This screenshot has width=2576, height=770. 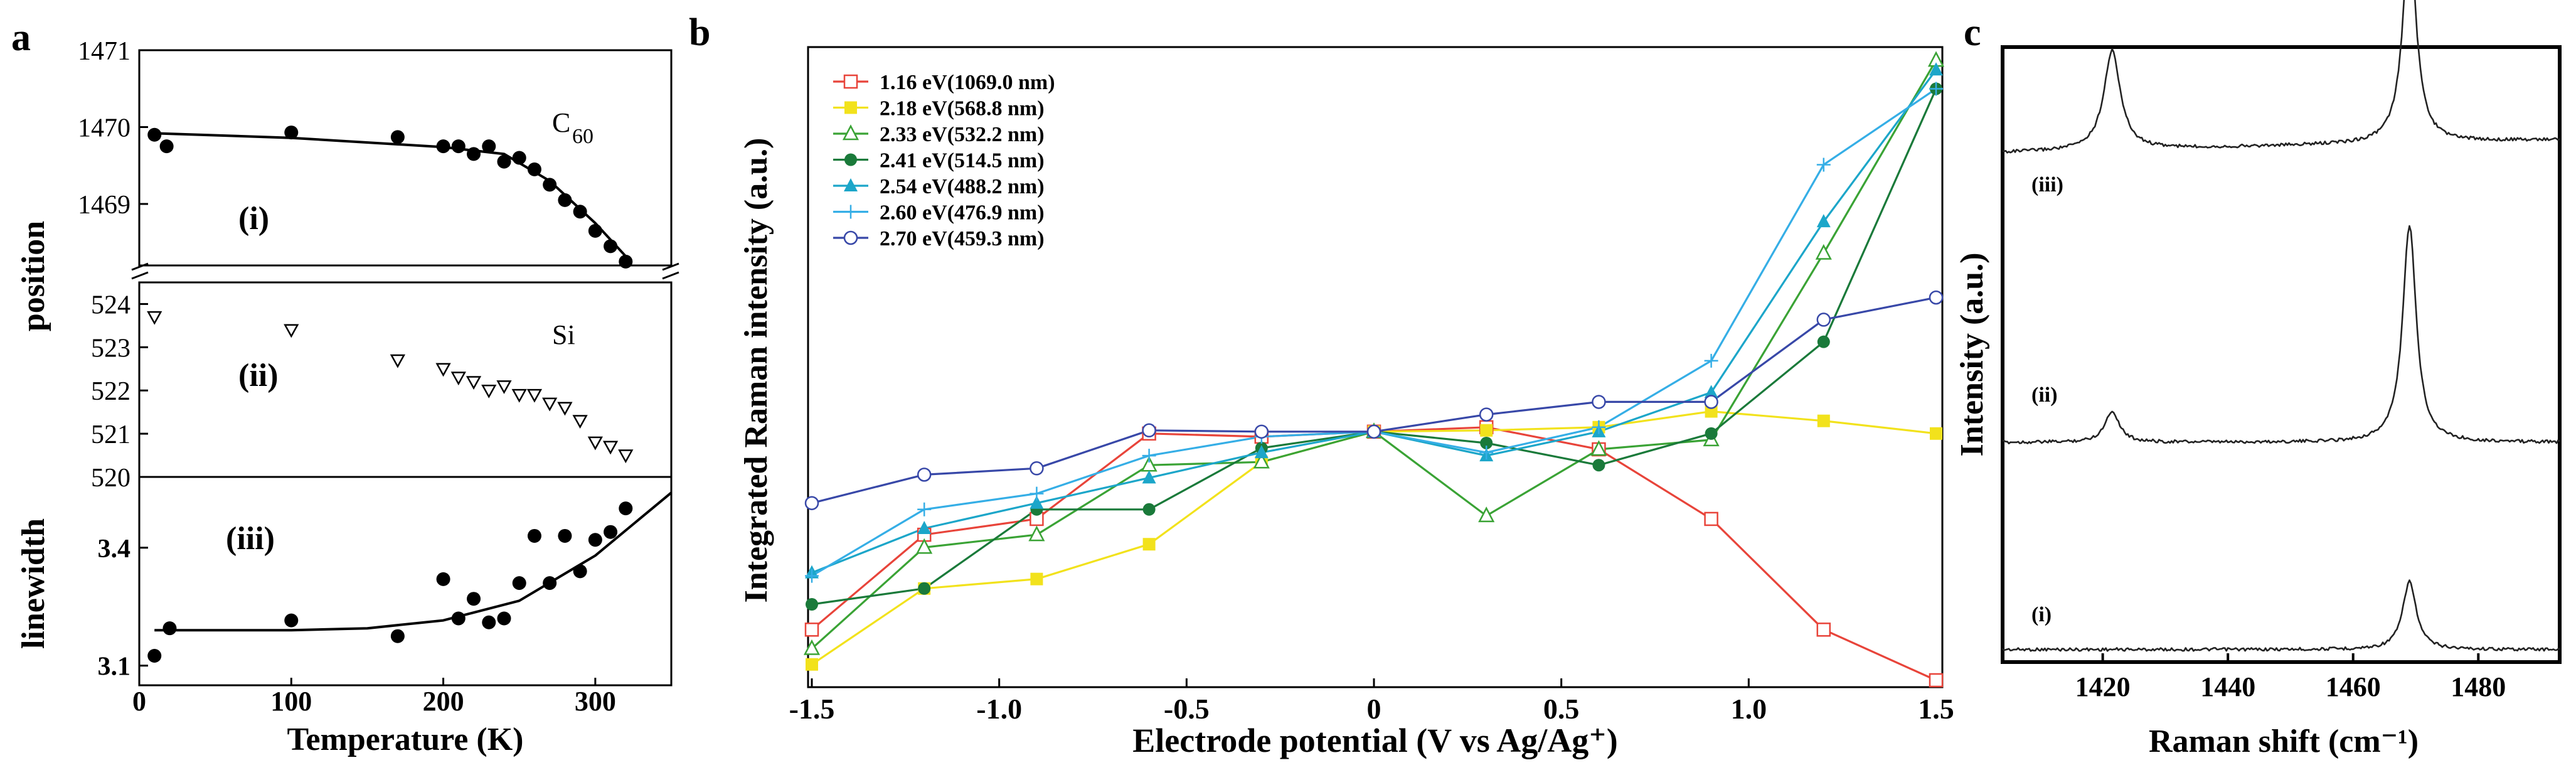 What do you see at coordinates (110, 305) in the screenshot?
I see `subplot-ii-ytick-label: 524` at bounding box center [110, 305].